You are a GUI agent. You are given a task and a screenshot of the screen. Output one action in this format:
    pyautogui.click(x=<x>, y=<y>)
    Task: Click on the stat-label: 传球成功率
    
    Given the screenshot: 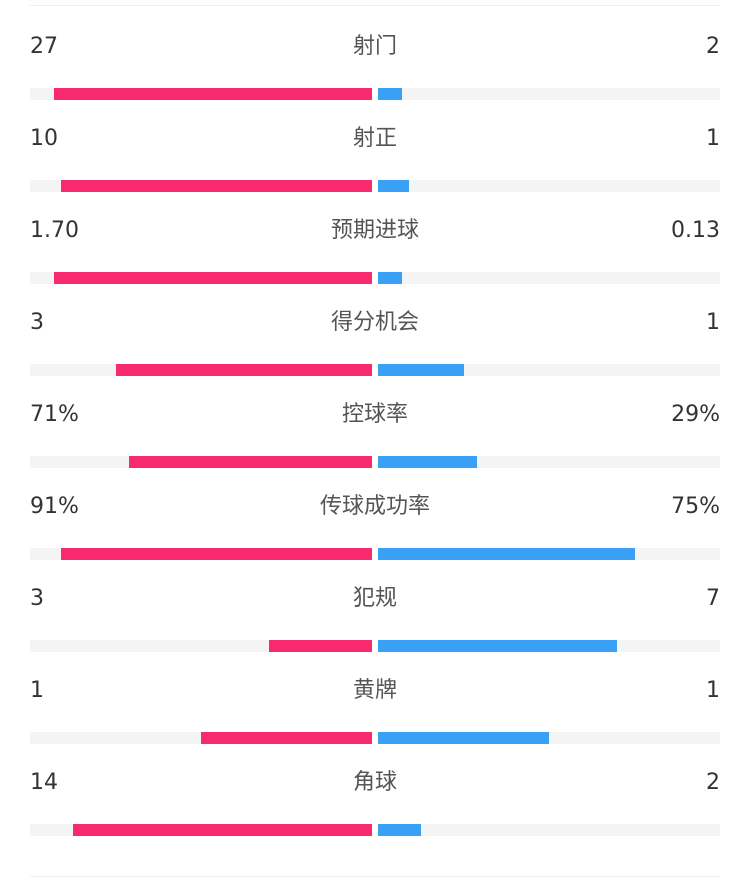 What is the action you would take?
    pyautogui.click(x=374, y=506)
    